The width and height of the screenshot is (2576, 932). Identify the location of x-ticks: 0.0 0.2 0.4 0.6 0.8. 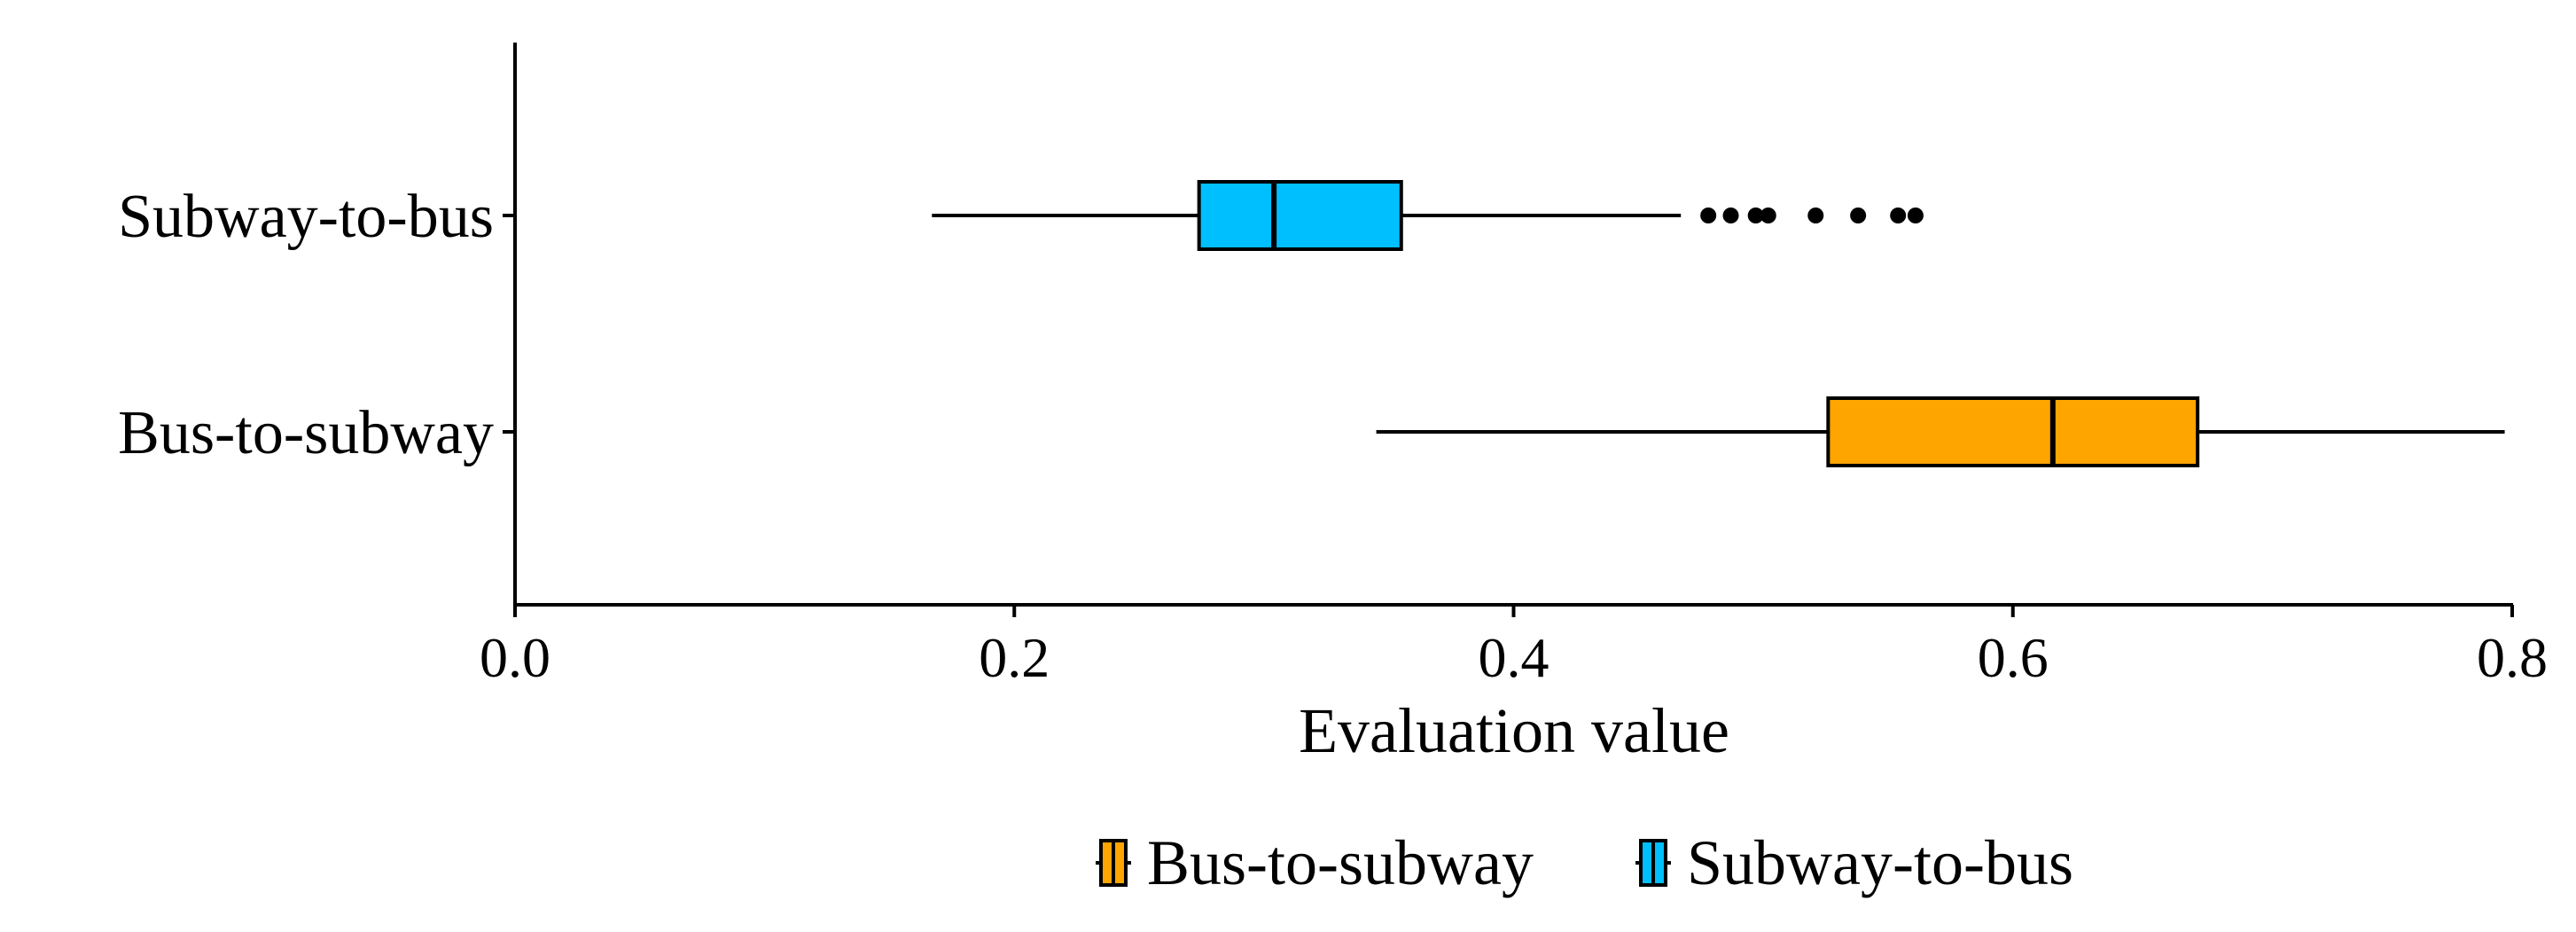
(1514, 647).